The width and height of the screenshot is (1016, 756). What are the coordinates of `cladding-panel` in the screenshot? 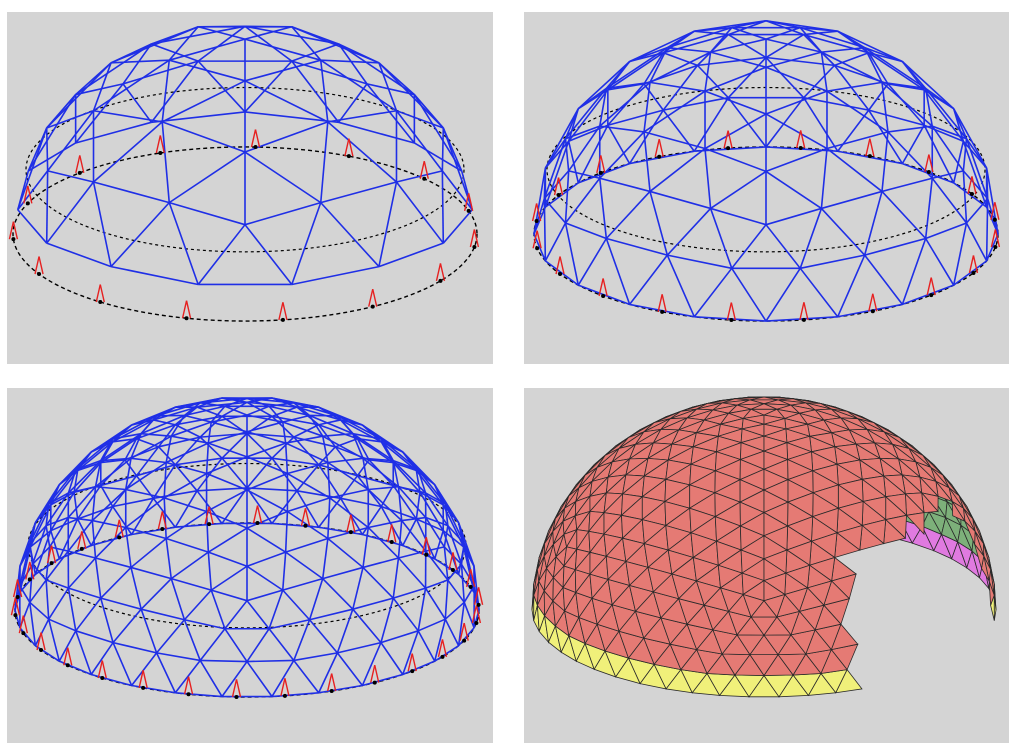 It's located at (970, 533).